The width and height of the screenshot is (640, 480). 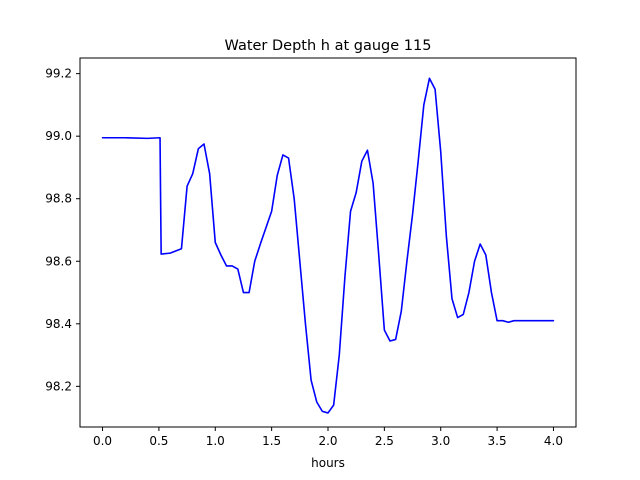 I want to click on y-tick-label: 99.0, so click(x=58, y=136).